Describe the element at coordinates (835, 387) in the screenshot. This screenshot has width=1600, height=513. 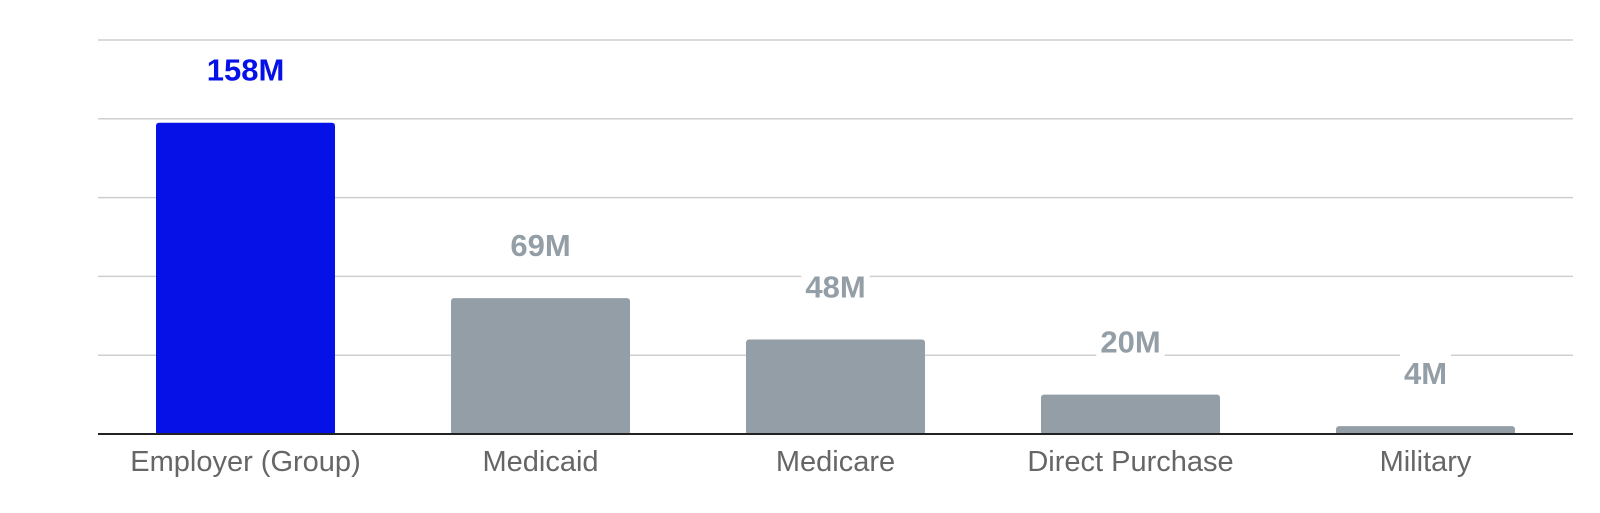
I see `bar-medicare` at that location.